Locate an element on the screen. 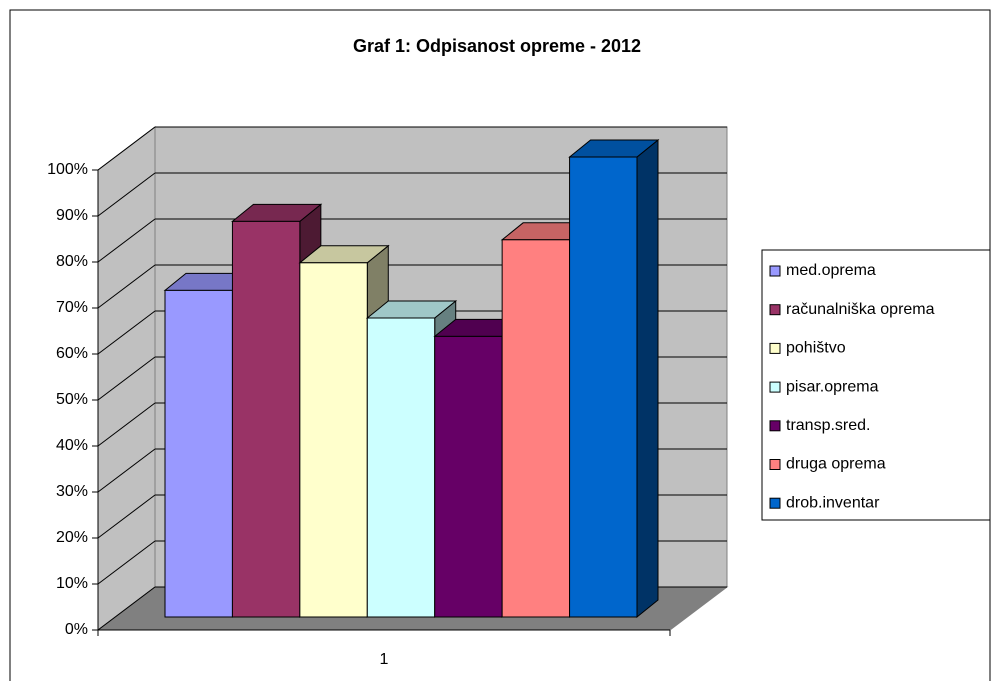  y-tick-label: 90% is located at coordinates (72, 215).